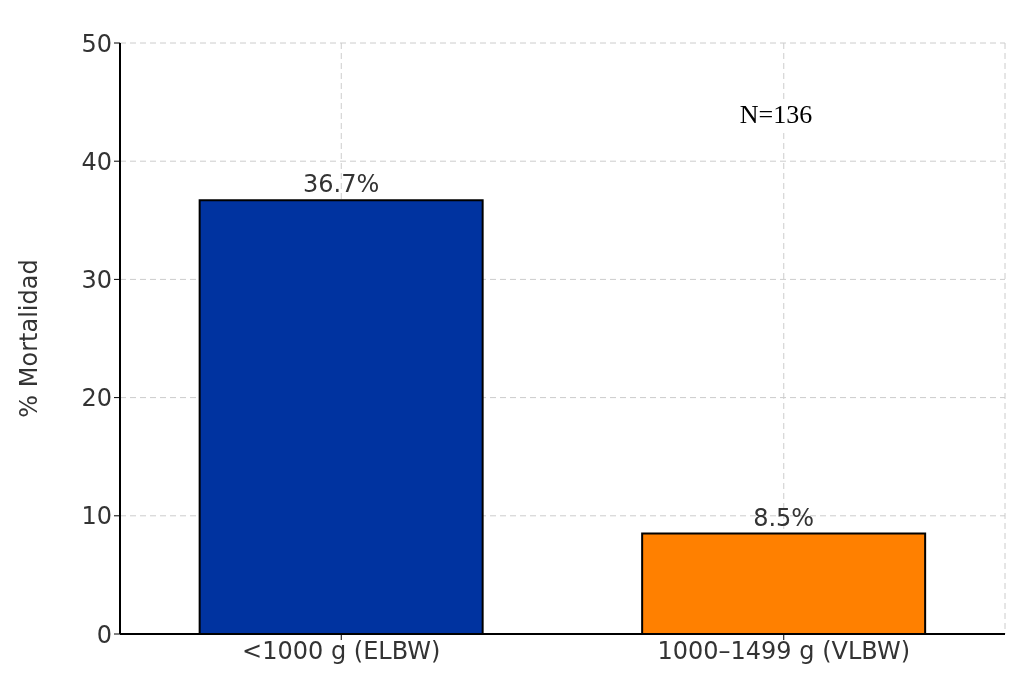 This screenshot has height=688, width=1020. I want to click on x-tick-label: <1000 g (ELBW), so click(341, 651).